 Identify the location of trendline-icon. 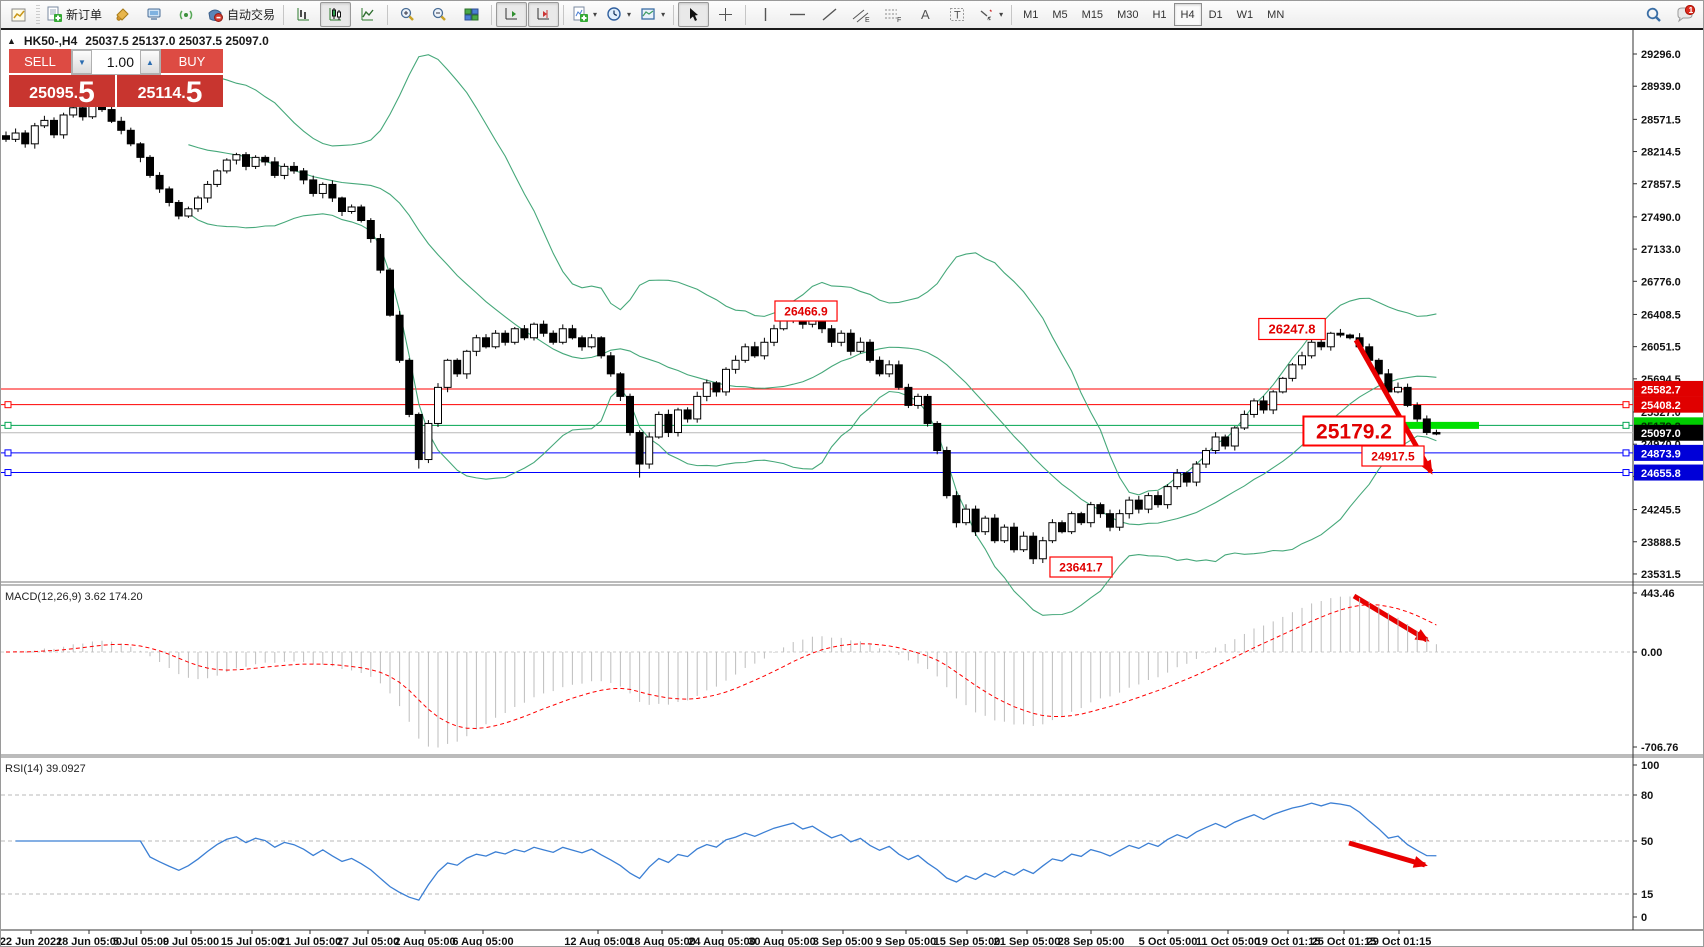
(829, 14).